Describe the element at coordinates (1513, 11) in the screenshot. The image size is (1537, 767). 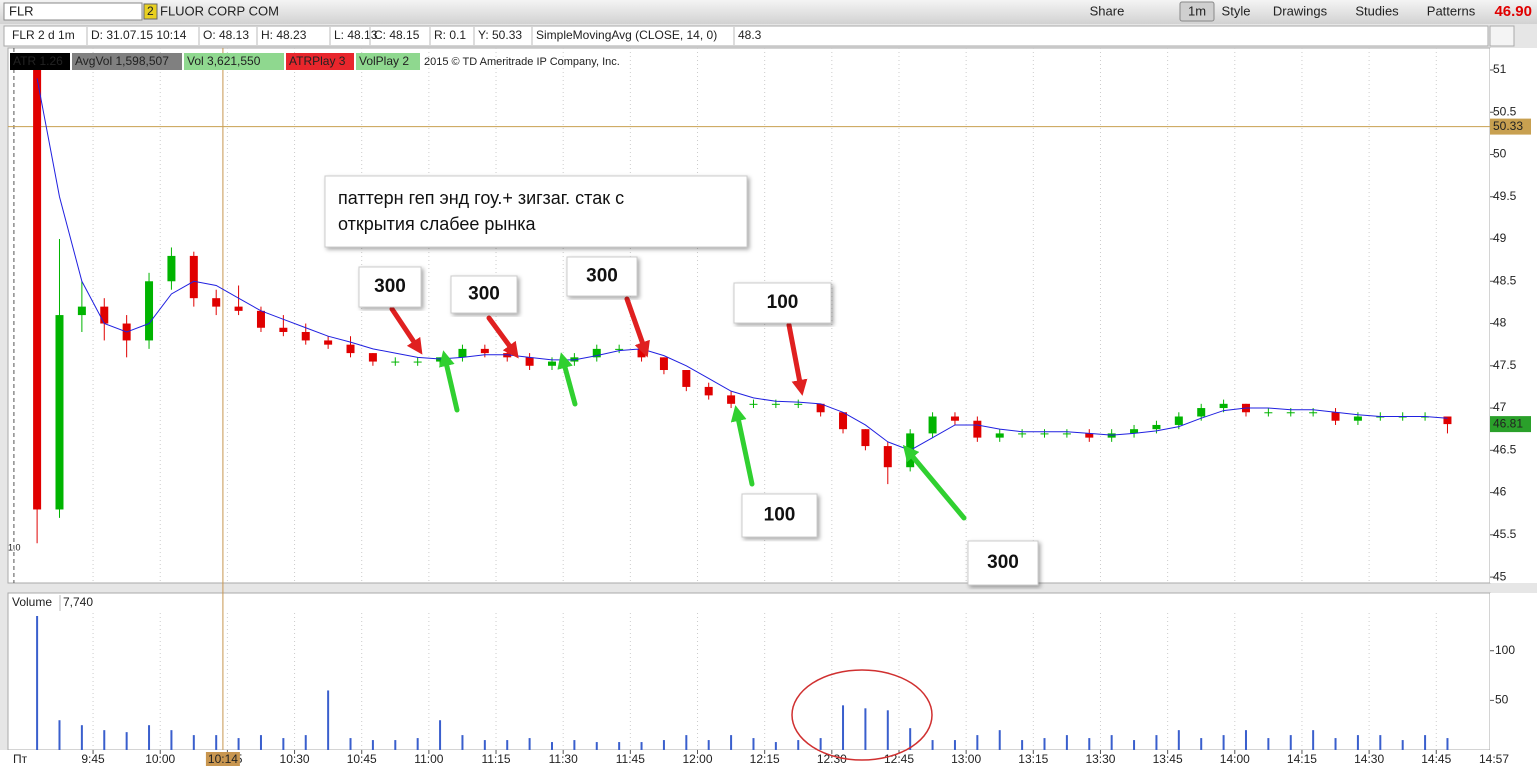
I see `last-price: 46.90` at that location.